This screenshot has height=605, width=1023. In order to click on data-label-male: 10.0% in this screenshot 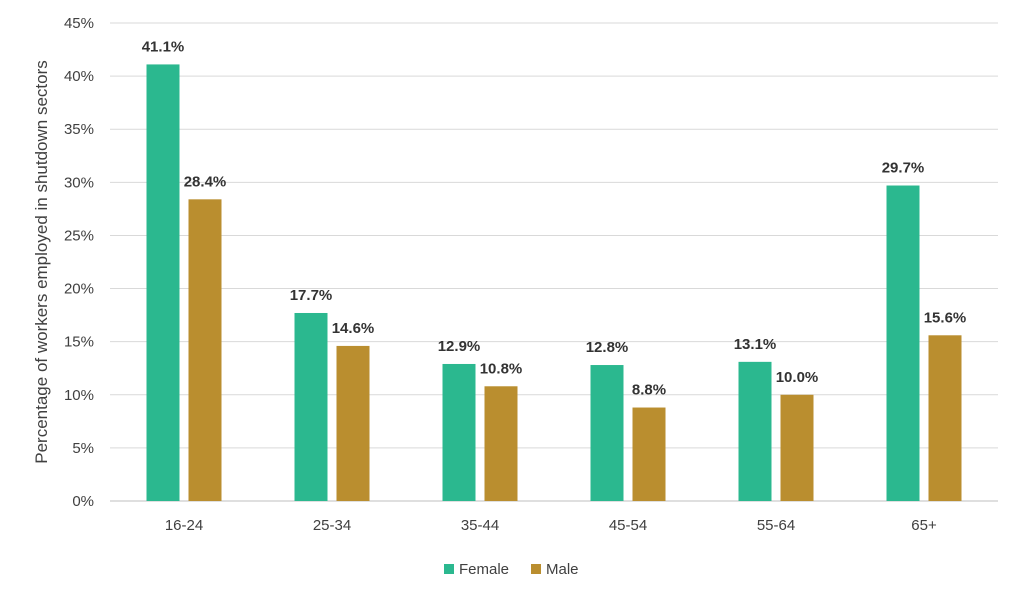, I will do `click(797, 377)`.